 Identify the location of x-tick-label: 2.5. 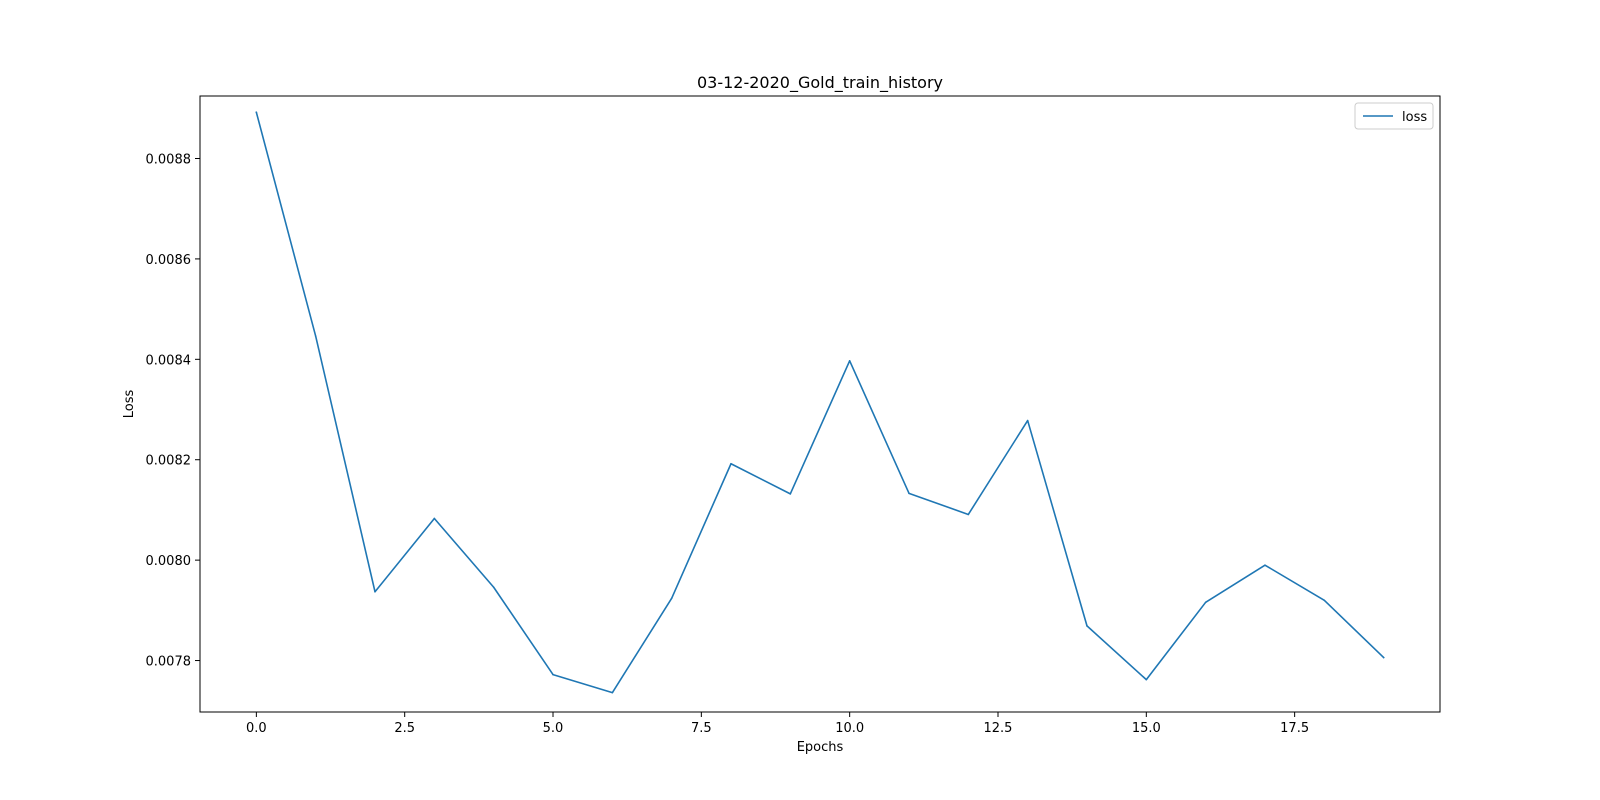
(404, 728).